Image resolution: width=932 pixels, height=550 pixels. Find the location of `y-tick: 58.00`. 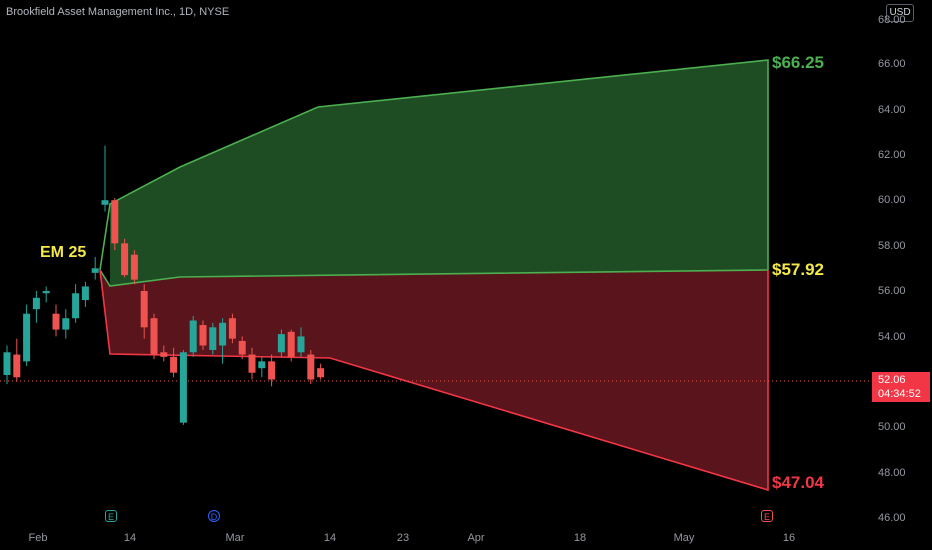

y-tick: 58.00 is located at coordinates (892, 246).